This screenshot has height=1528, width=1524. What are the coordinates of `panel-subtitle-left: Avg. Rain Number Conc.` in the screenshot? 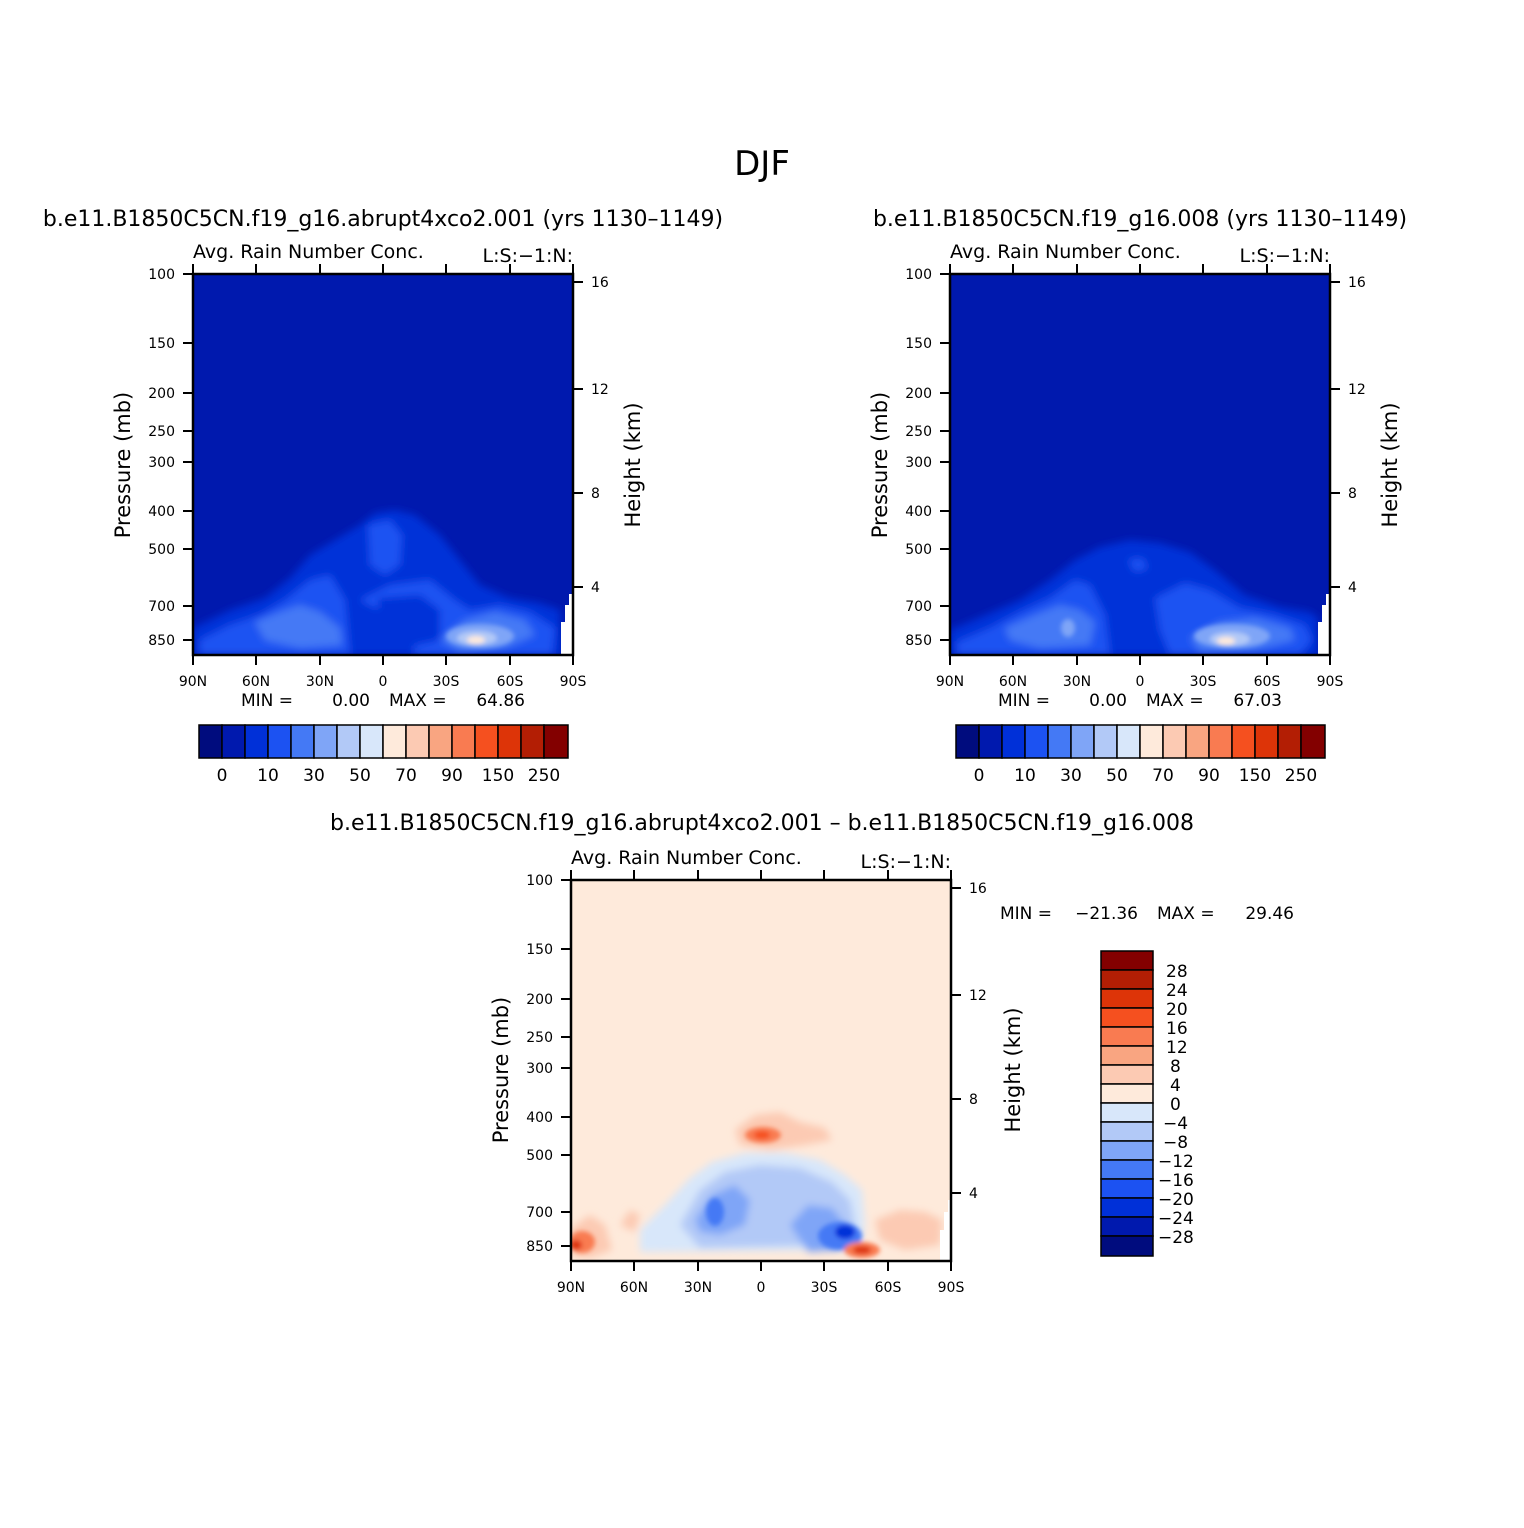 It's located at (1065, 252).